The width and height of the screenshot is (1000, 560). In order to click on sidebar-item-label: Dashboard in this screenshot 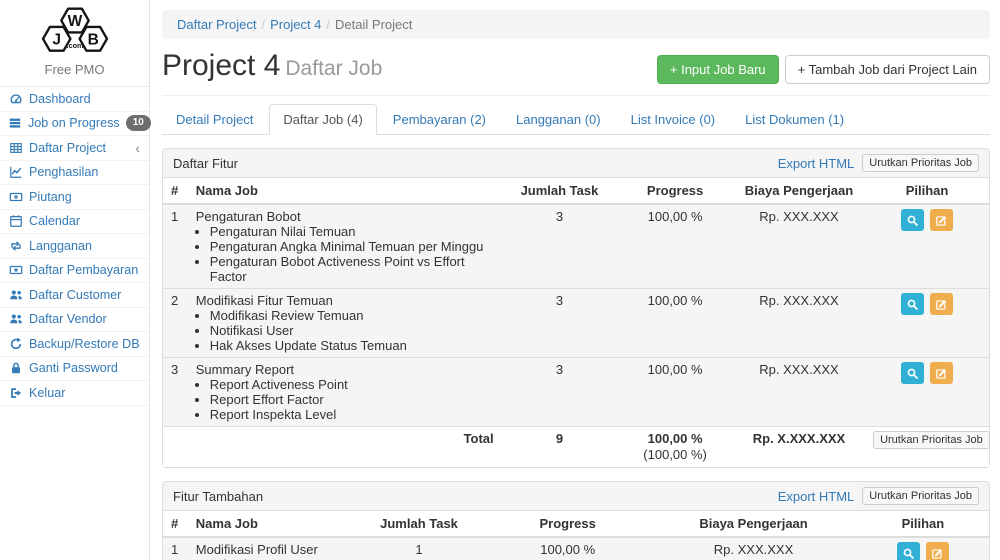, I will do `click(60, 98)`.